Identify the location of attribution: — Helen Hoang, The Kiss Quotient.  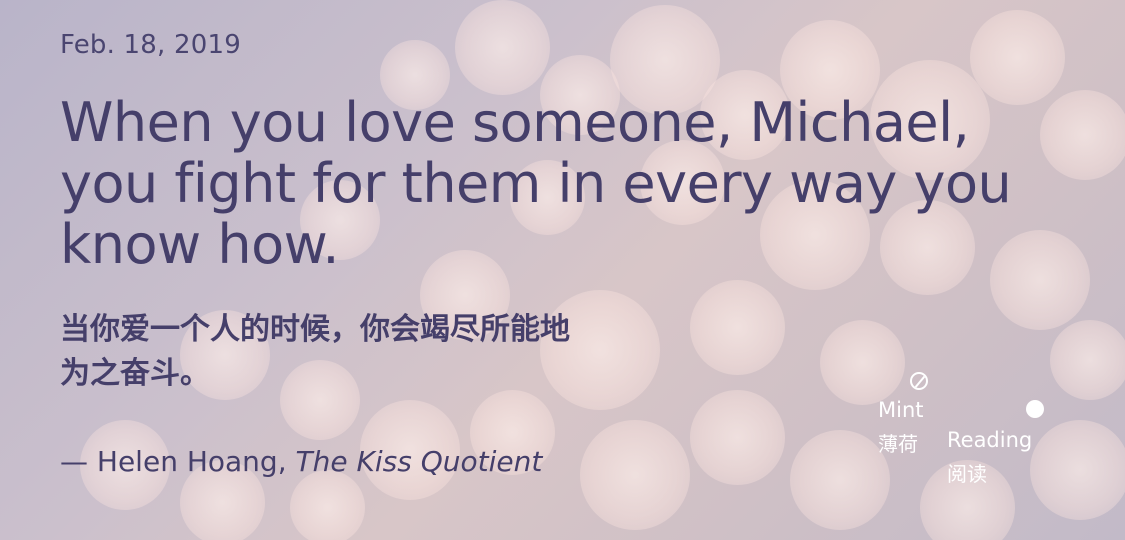
(301, 461).